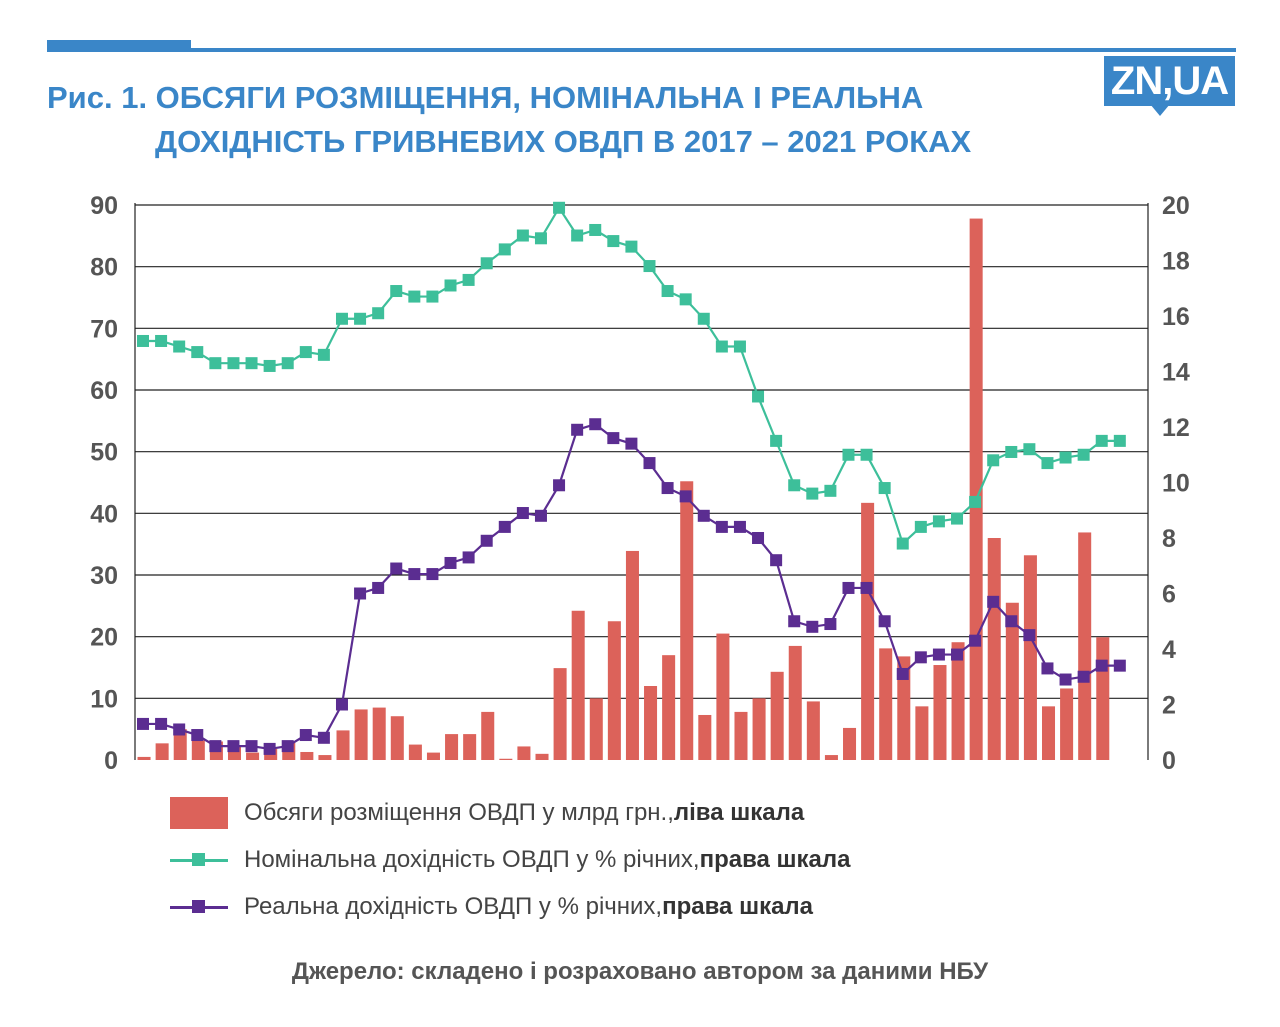  Describe the element at coordinates (104, 391) in the screenshot. I see `left-tick-label: 60` at that location.